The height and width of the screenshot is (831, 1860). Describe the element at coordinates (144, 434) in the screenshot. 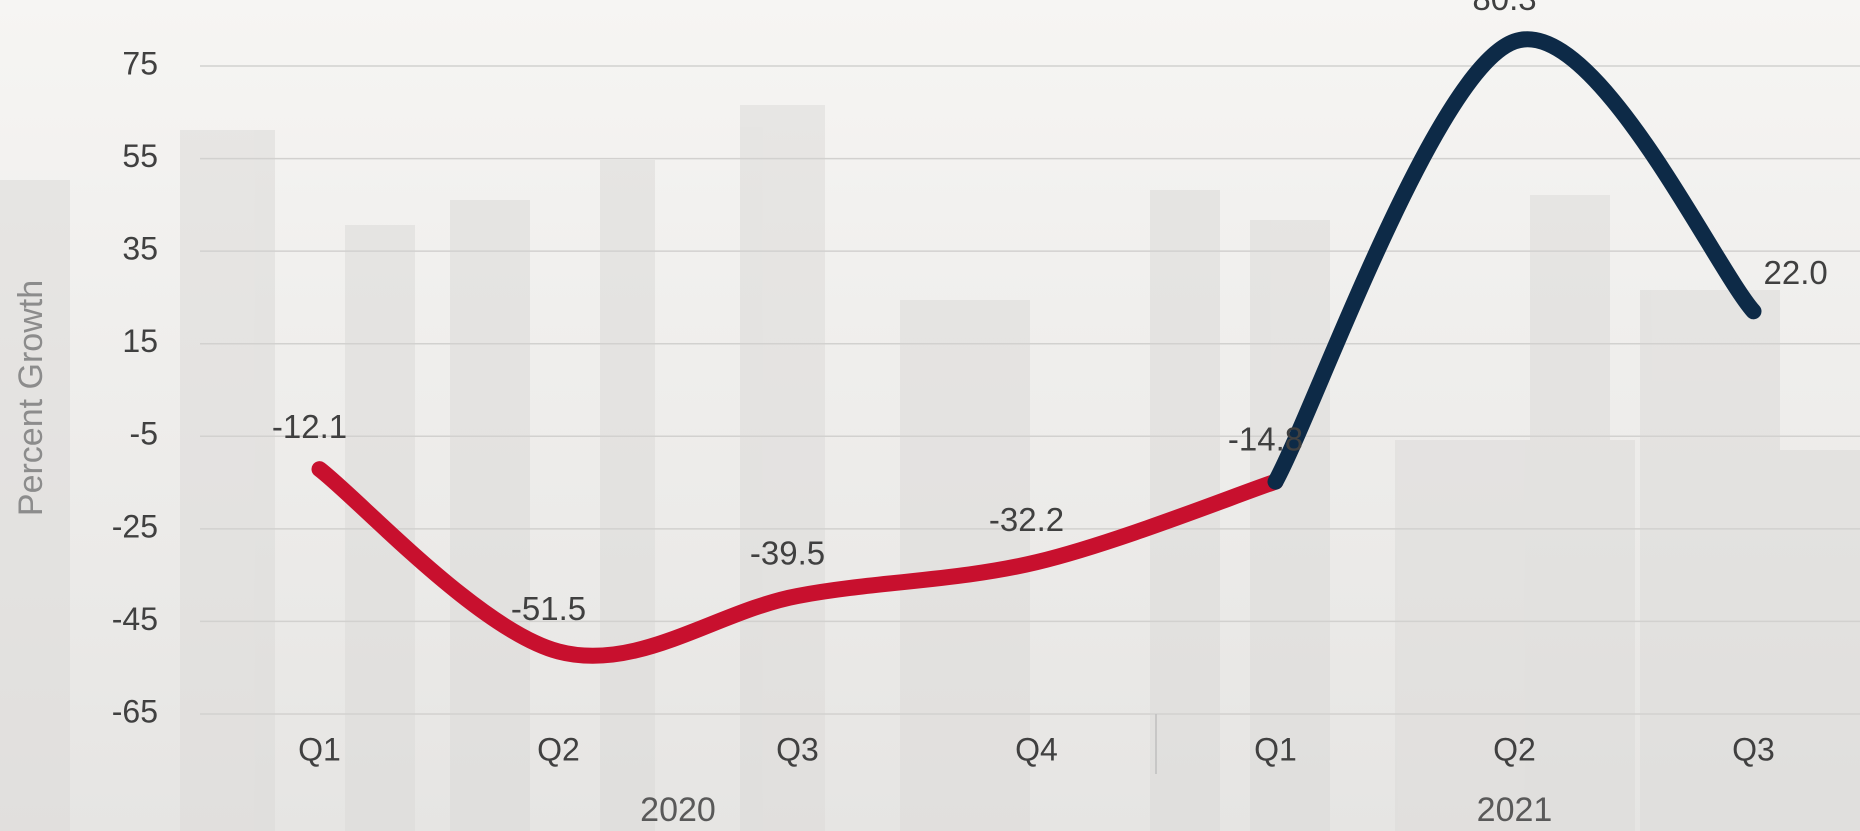

I see `y-tick-label: -5` at that location.